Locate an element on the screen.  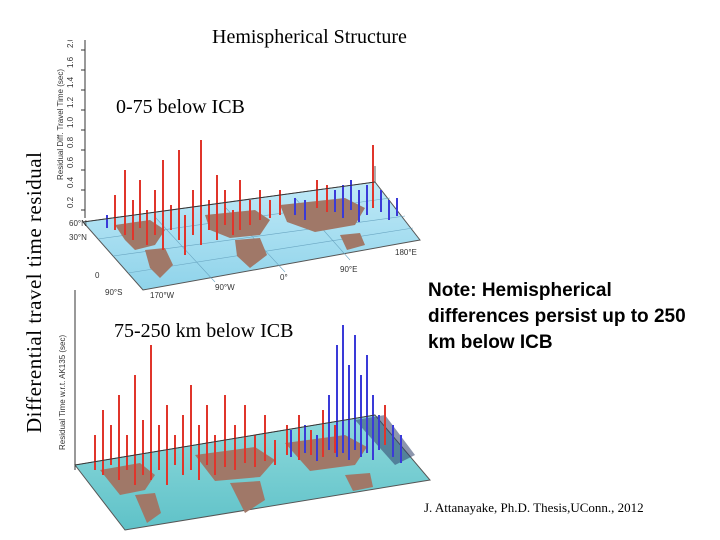
bottom-axis-title: Residual Time w.r.t. AK135 (sec) is located at coordinates (62, 392).